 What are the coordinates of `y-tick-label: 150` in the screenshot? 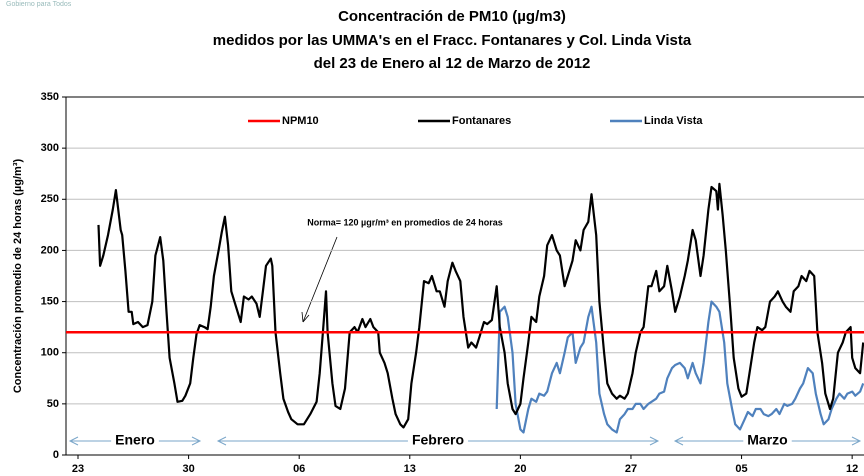 It's located at (50, 301).